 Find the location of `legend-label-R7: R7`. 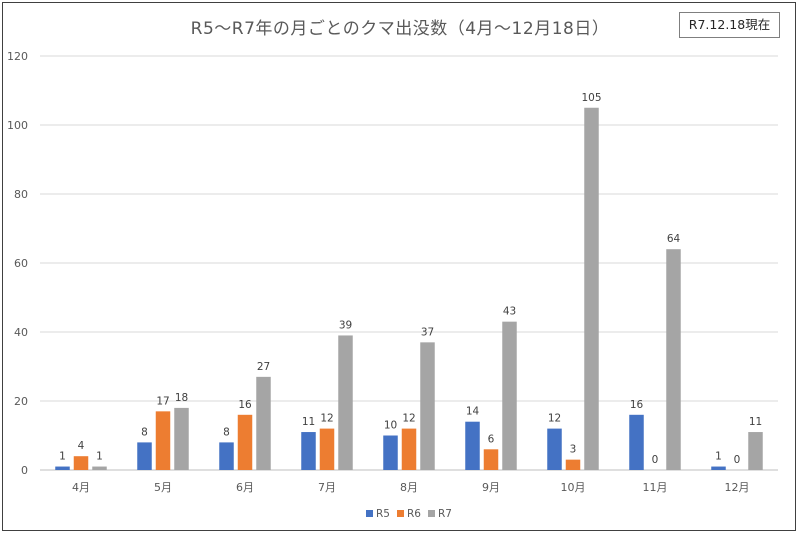

legend-label-R7: R7 is located at coordinates (445, 514).